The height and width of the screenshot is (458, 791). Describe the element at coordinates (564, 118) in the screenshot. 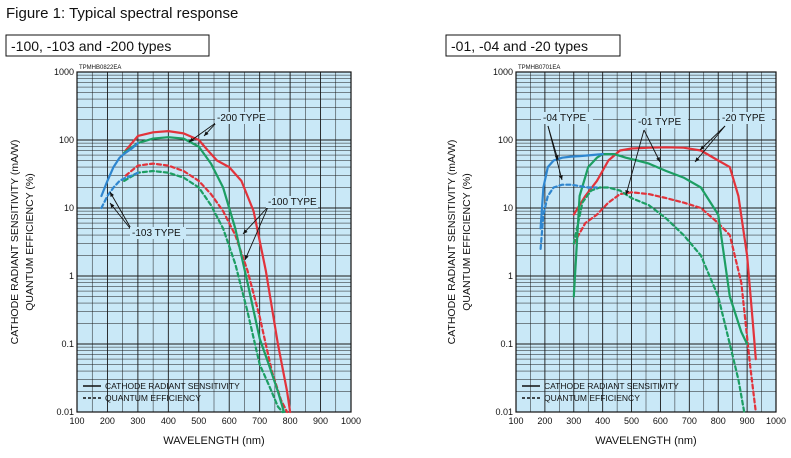

I see `annotation-label: -04 TYPE` at that location.